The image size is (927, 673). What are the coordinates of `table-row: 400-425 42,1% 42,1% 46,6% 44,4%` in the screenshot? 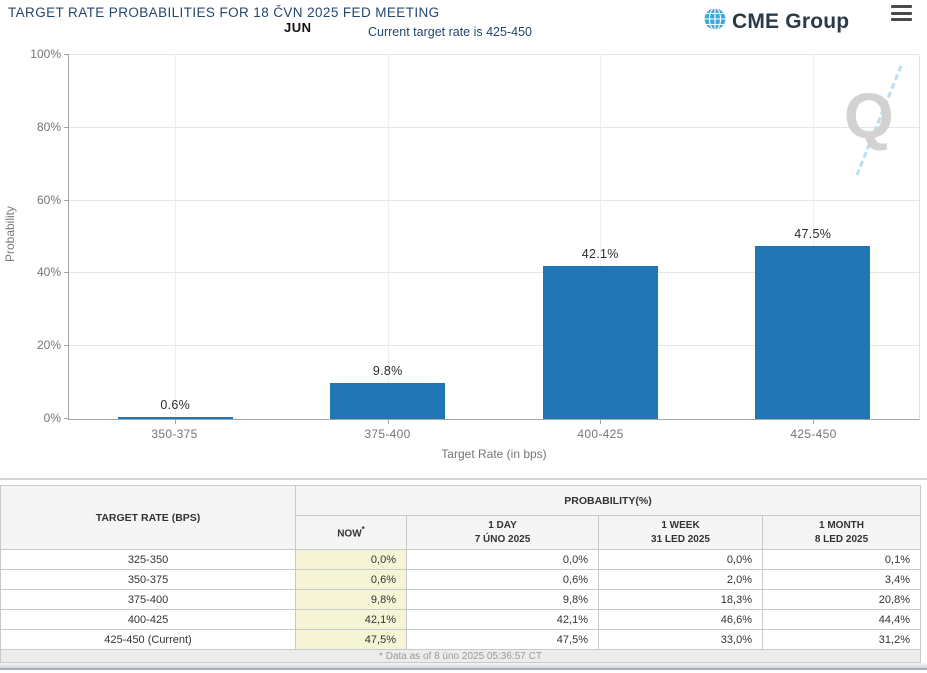 It's located at (460, 619).